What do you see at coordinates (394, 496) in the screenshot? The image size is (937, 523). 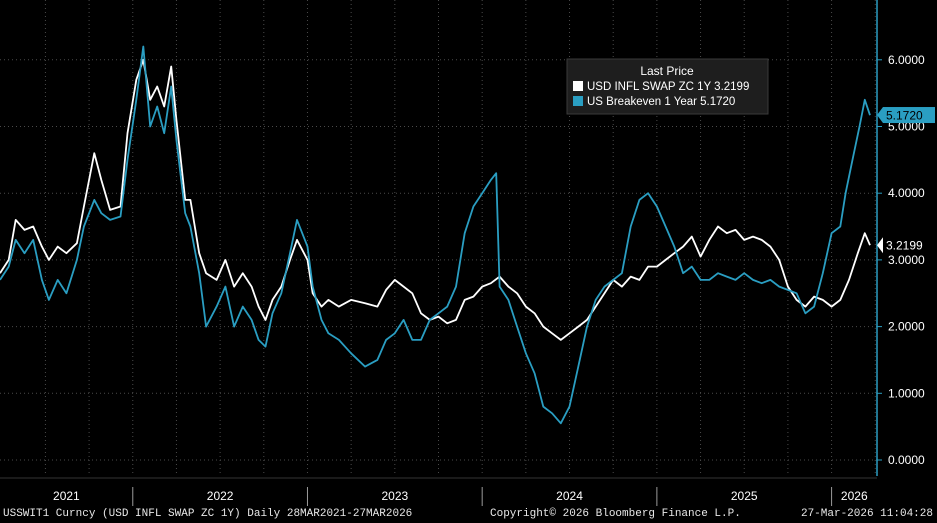 I see `x-tick-label: 2023` at bounding box center [394, 496].